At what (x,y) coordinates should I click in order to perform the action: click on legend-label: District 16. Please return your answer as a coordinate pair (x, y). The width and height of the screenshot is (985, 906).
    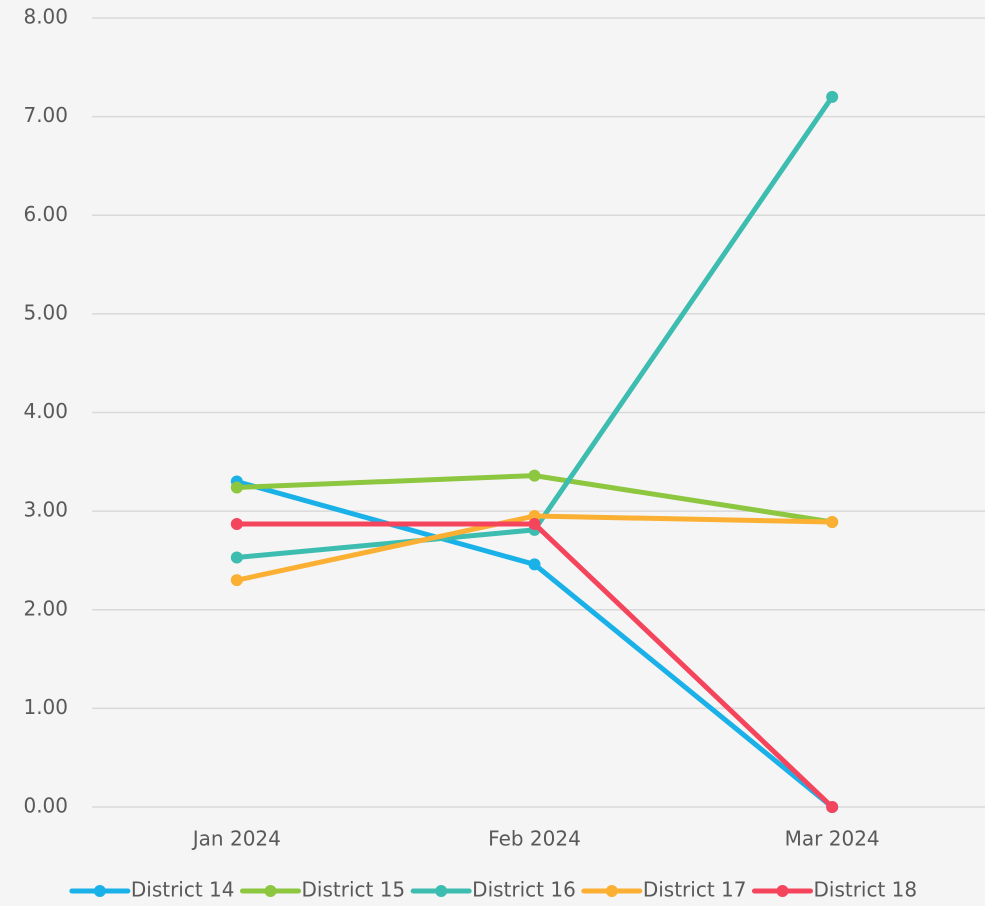
    Looking at the image, I should click on (524, 890).